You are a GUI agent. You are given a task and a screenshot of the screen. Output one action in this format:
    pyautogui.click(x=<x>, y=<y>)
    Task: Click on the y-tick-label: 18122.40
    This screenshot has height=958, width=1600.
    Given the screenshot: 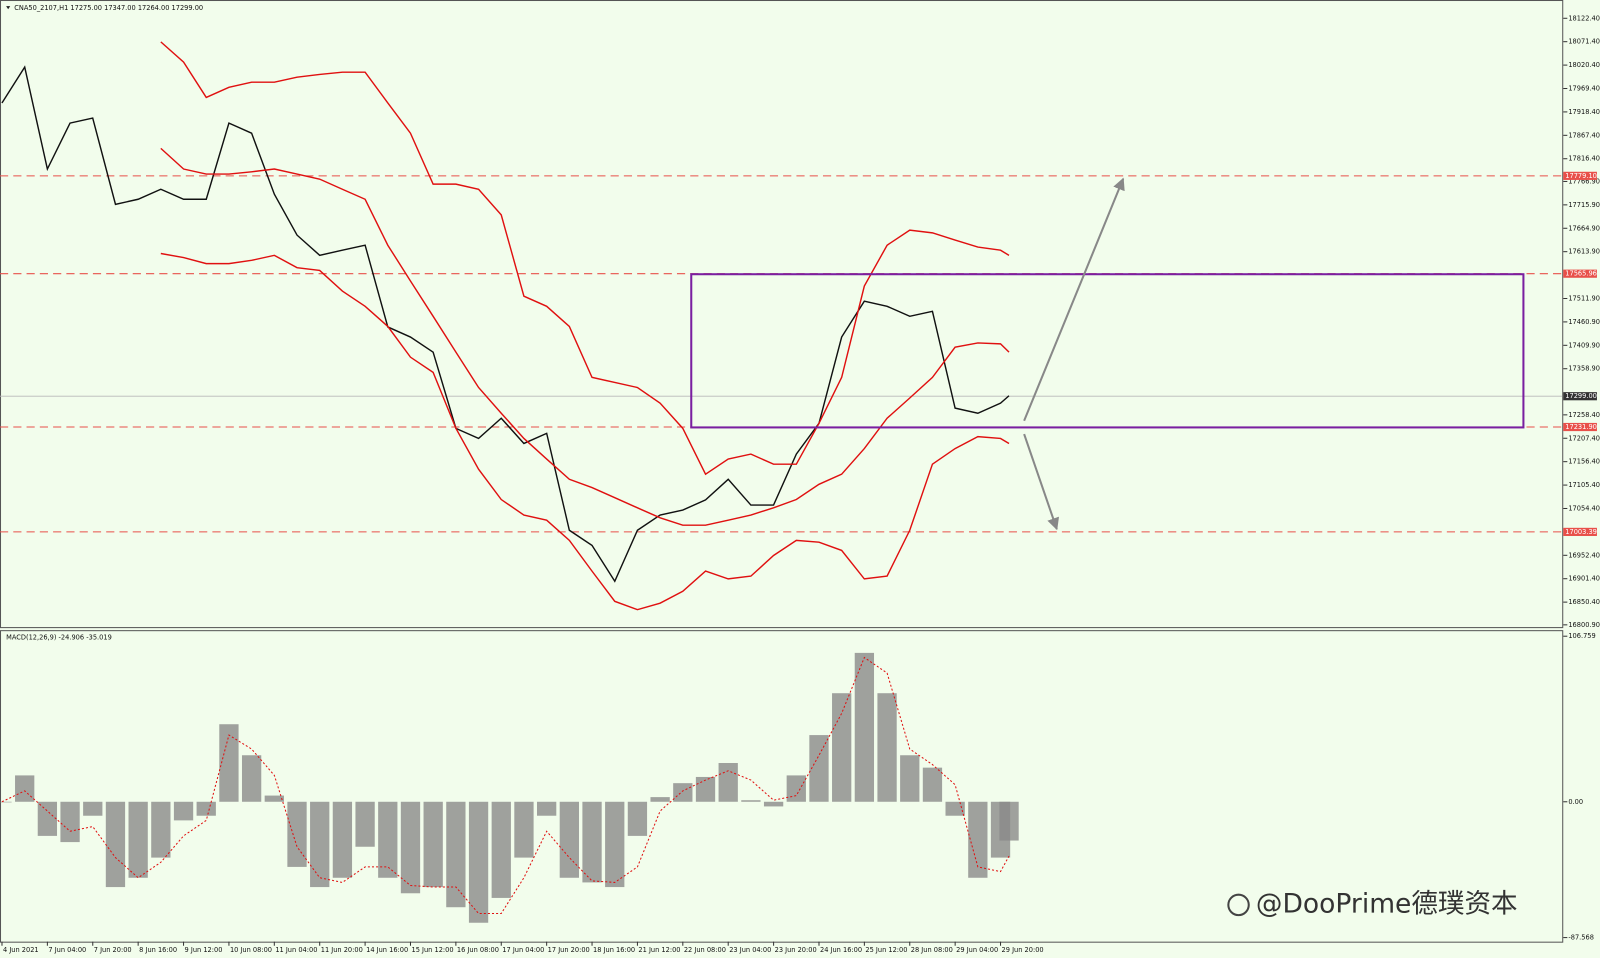 What is the action you would take?
    pyautogui.click(x=1584, y=18)
    